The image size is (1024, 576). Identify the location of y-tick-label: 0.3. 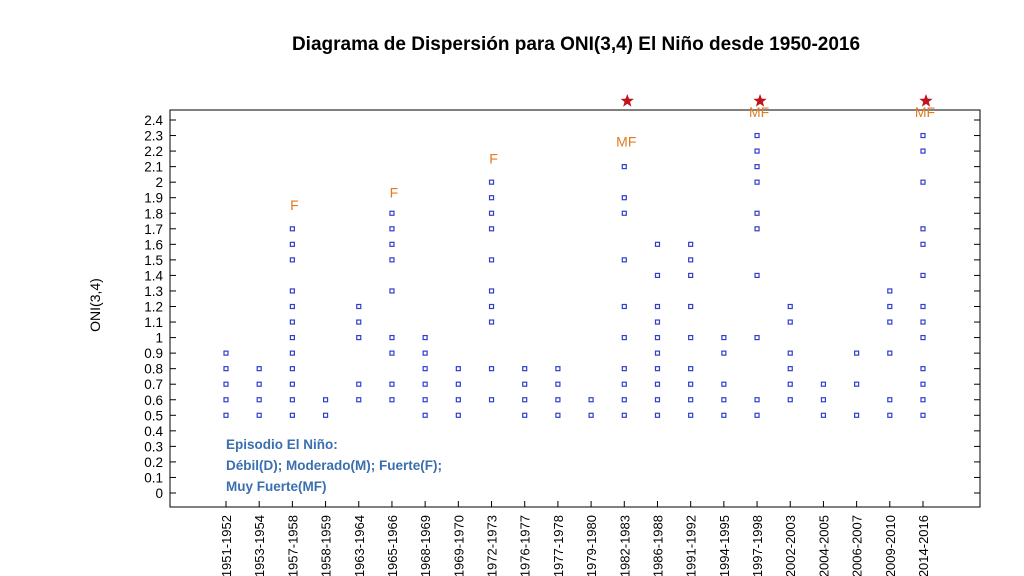
(153, 446).